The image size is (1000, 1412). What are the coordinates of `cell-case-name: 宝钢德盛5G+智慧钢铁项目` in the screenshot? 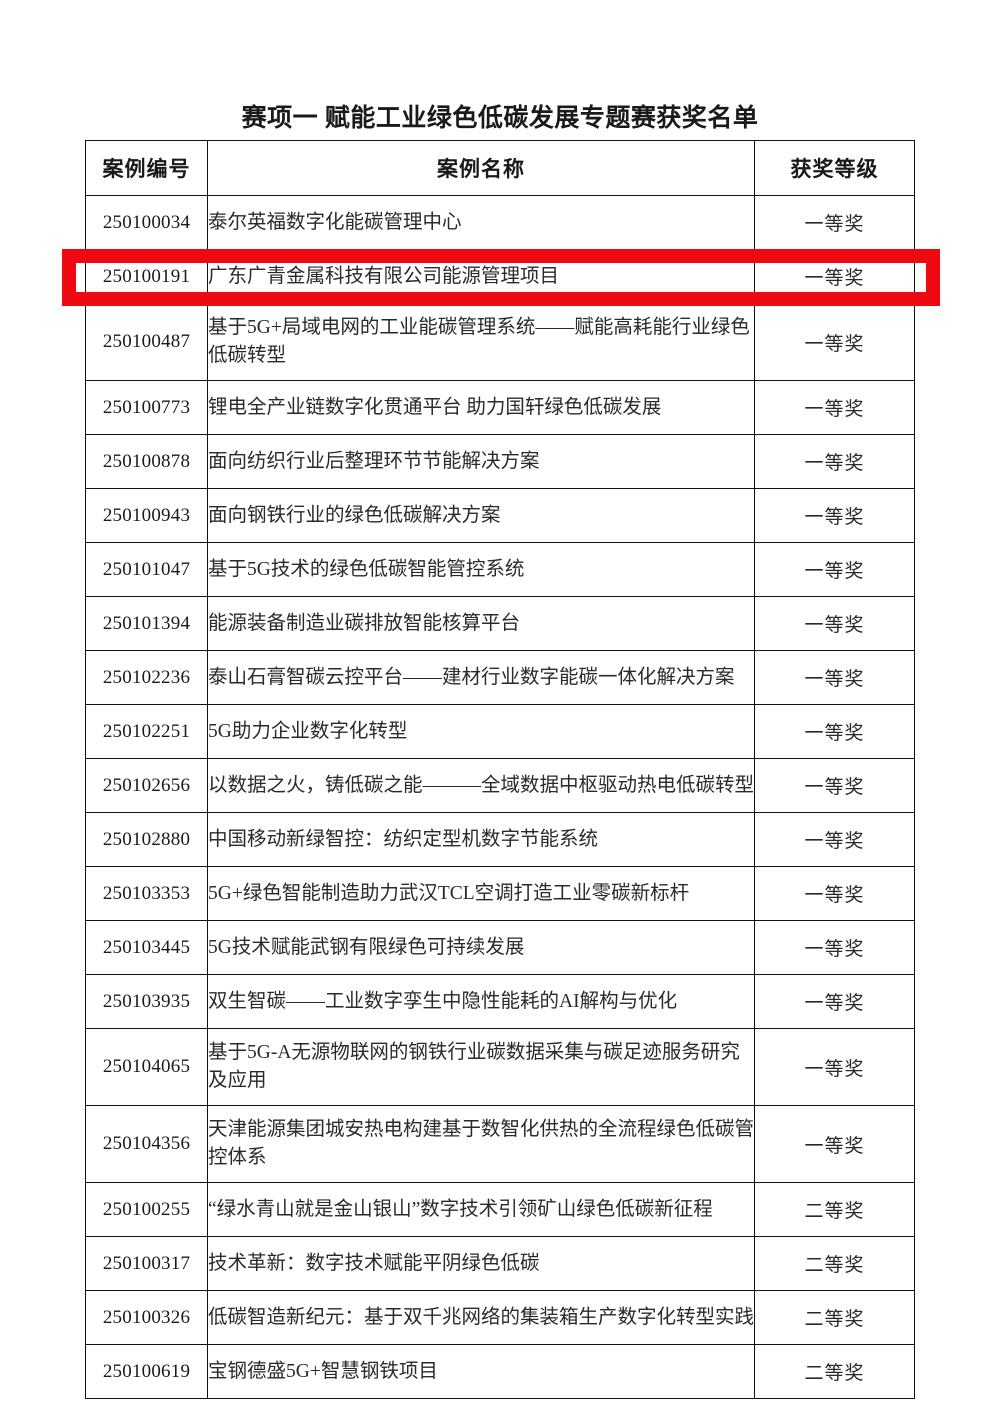 It's located at (481, 1371).